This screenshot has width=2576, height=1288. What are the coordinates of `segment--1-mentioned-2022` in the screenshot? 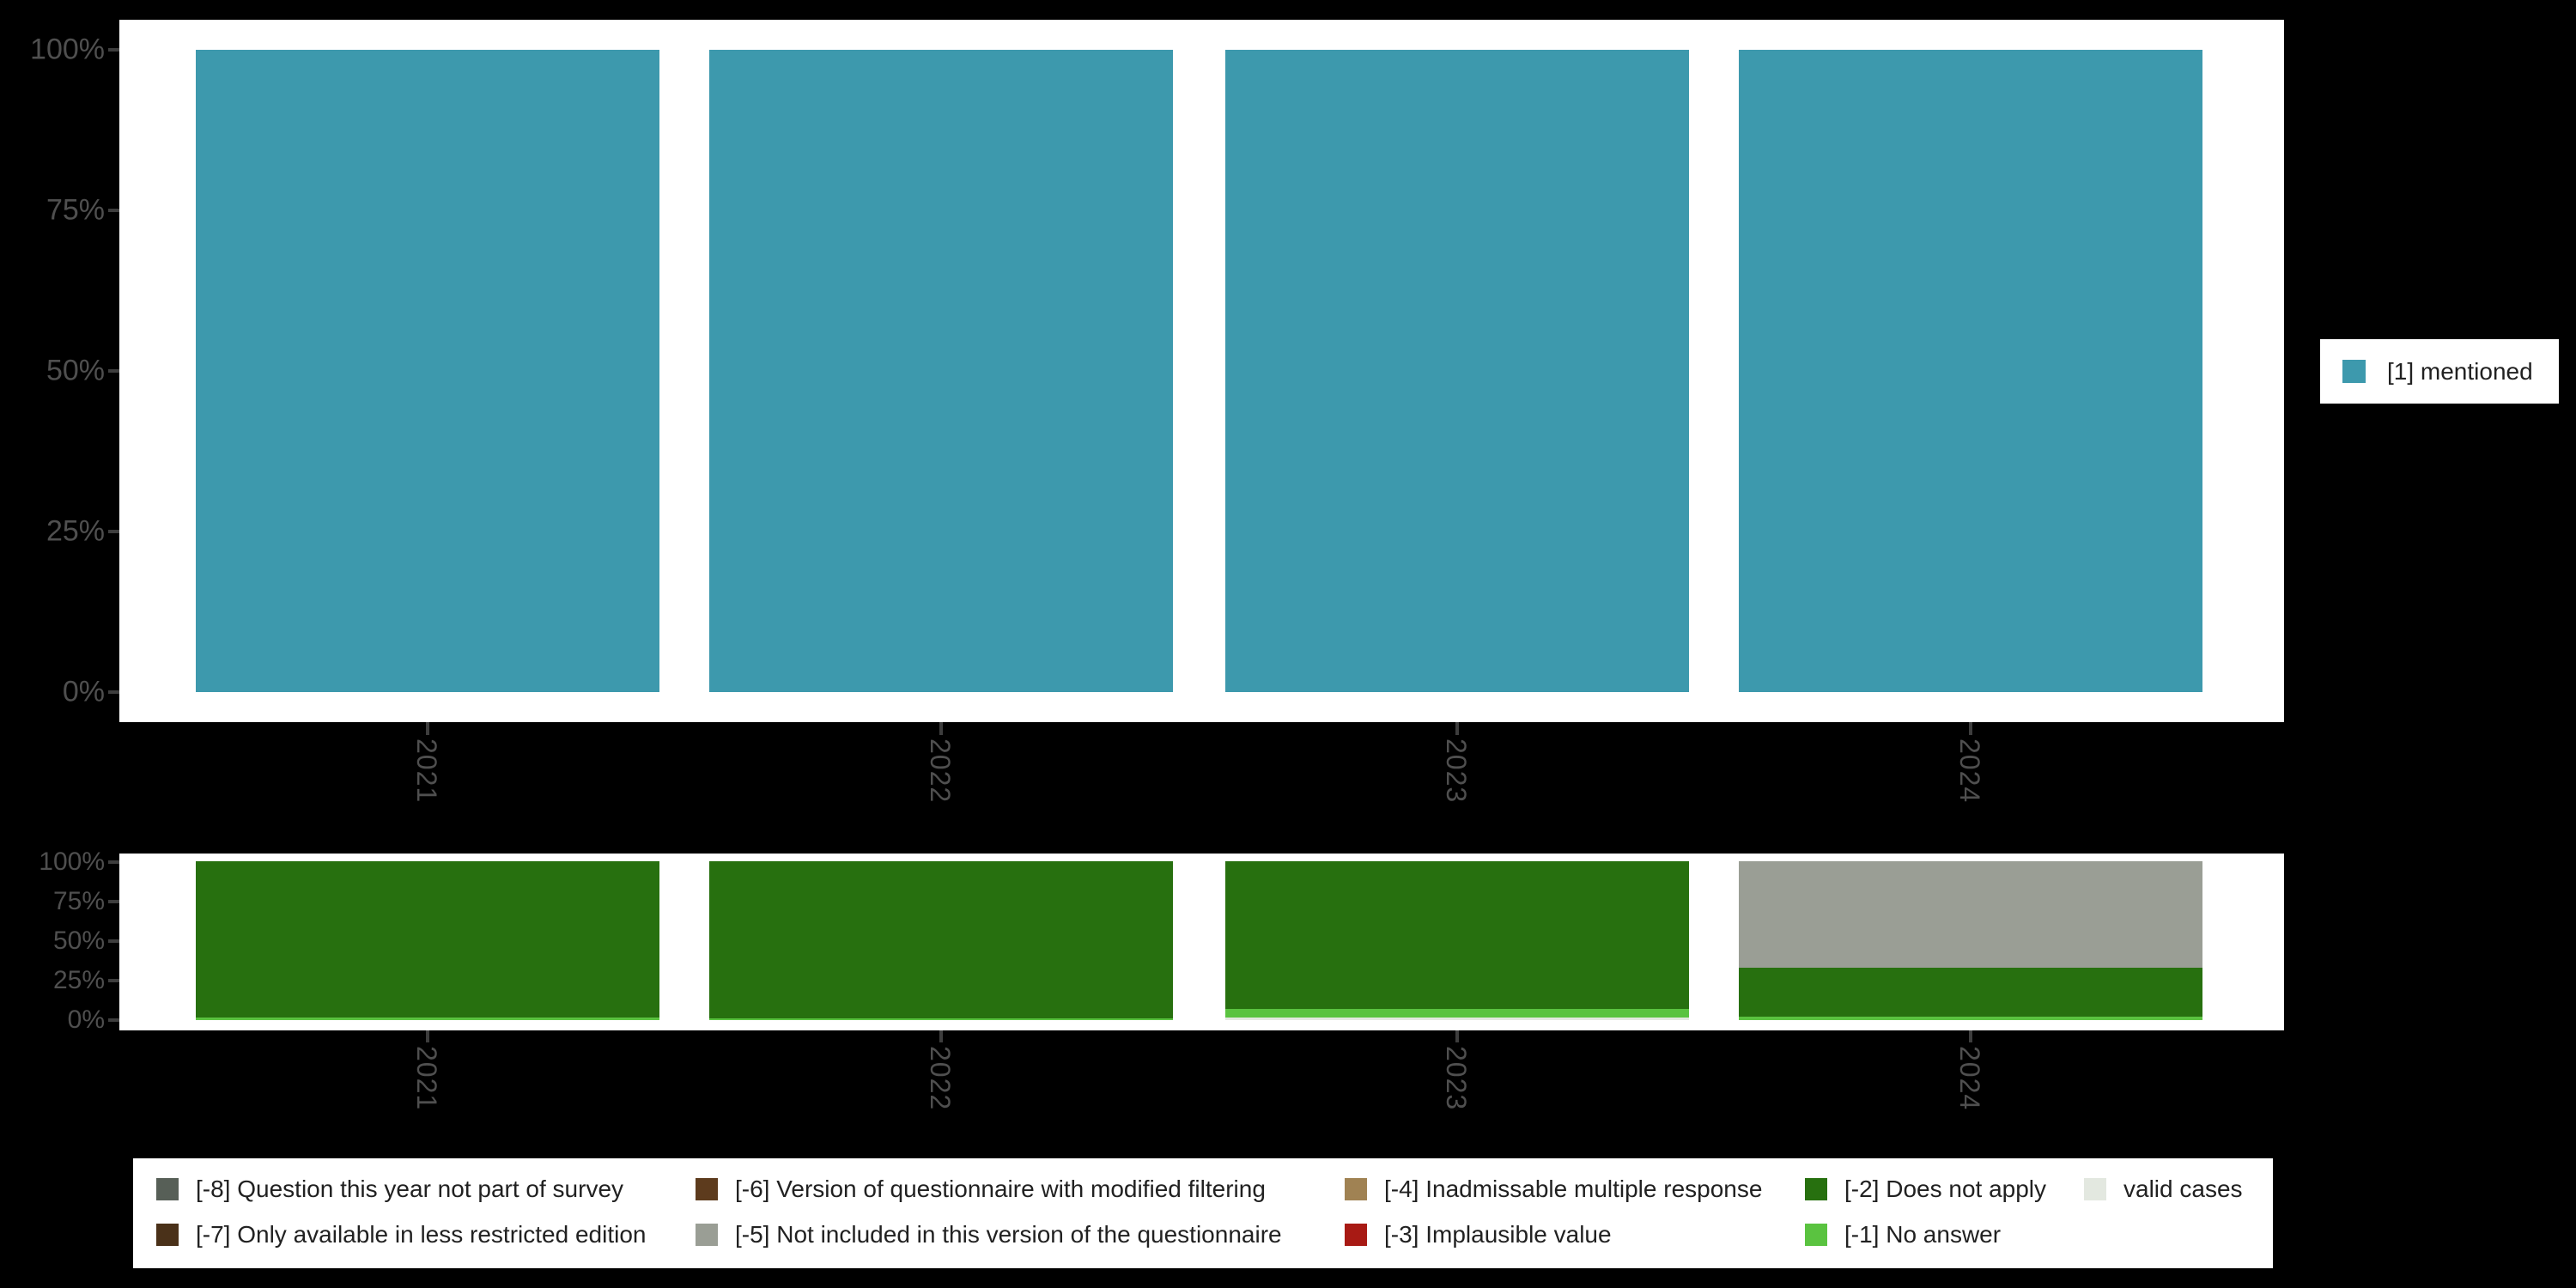 It's located at (941, 371).